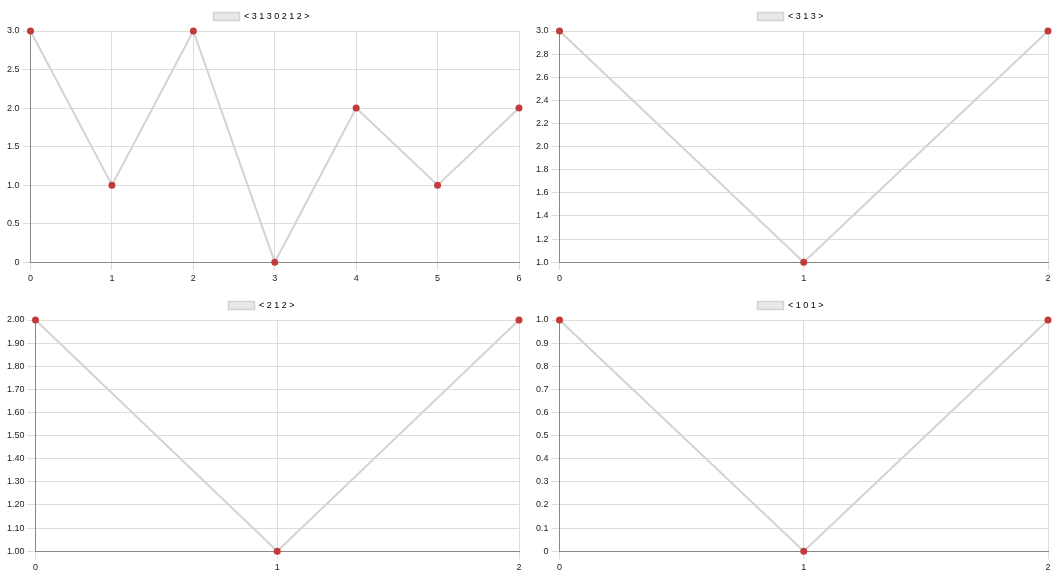  I want to click on y-tick-label: 2.6, so click(542, 76).